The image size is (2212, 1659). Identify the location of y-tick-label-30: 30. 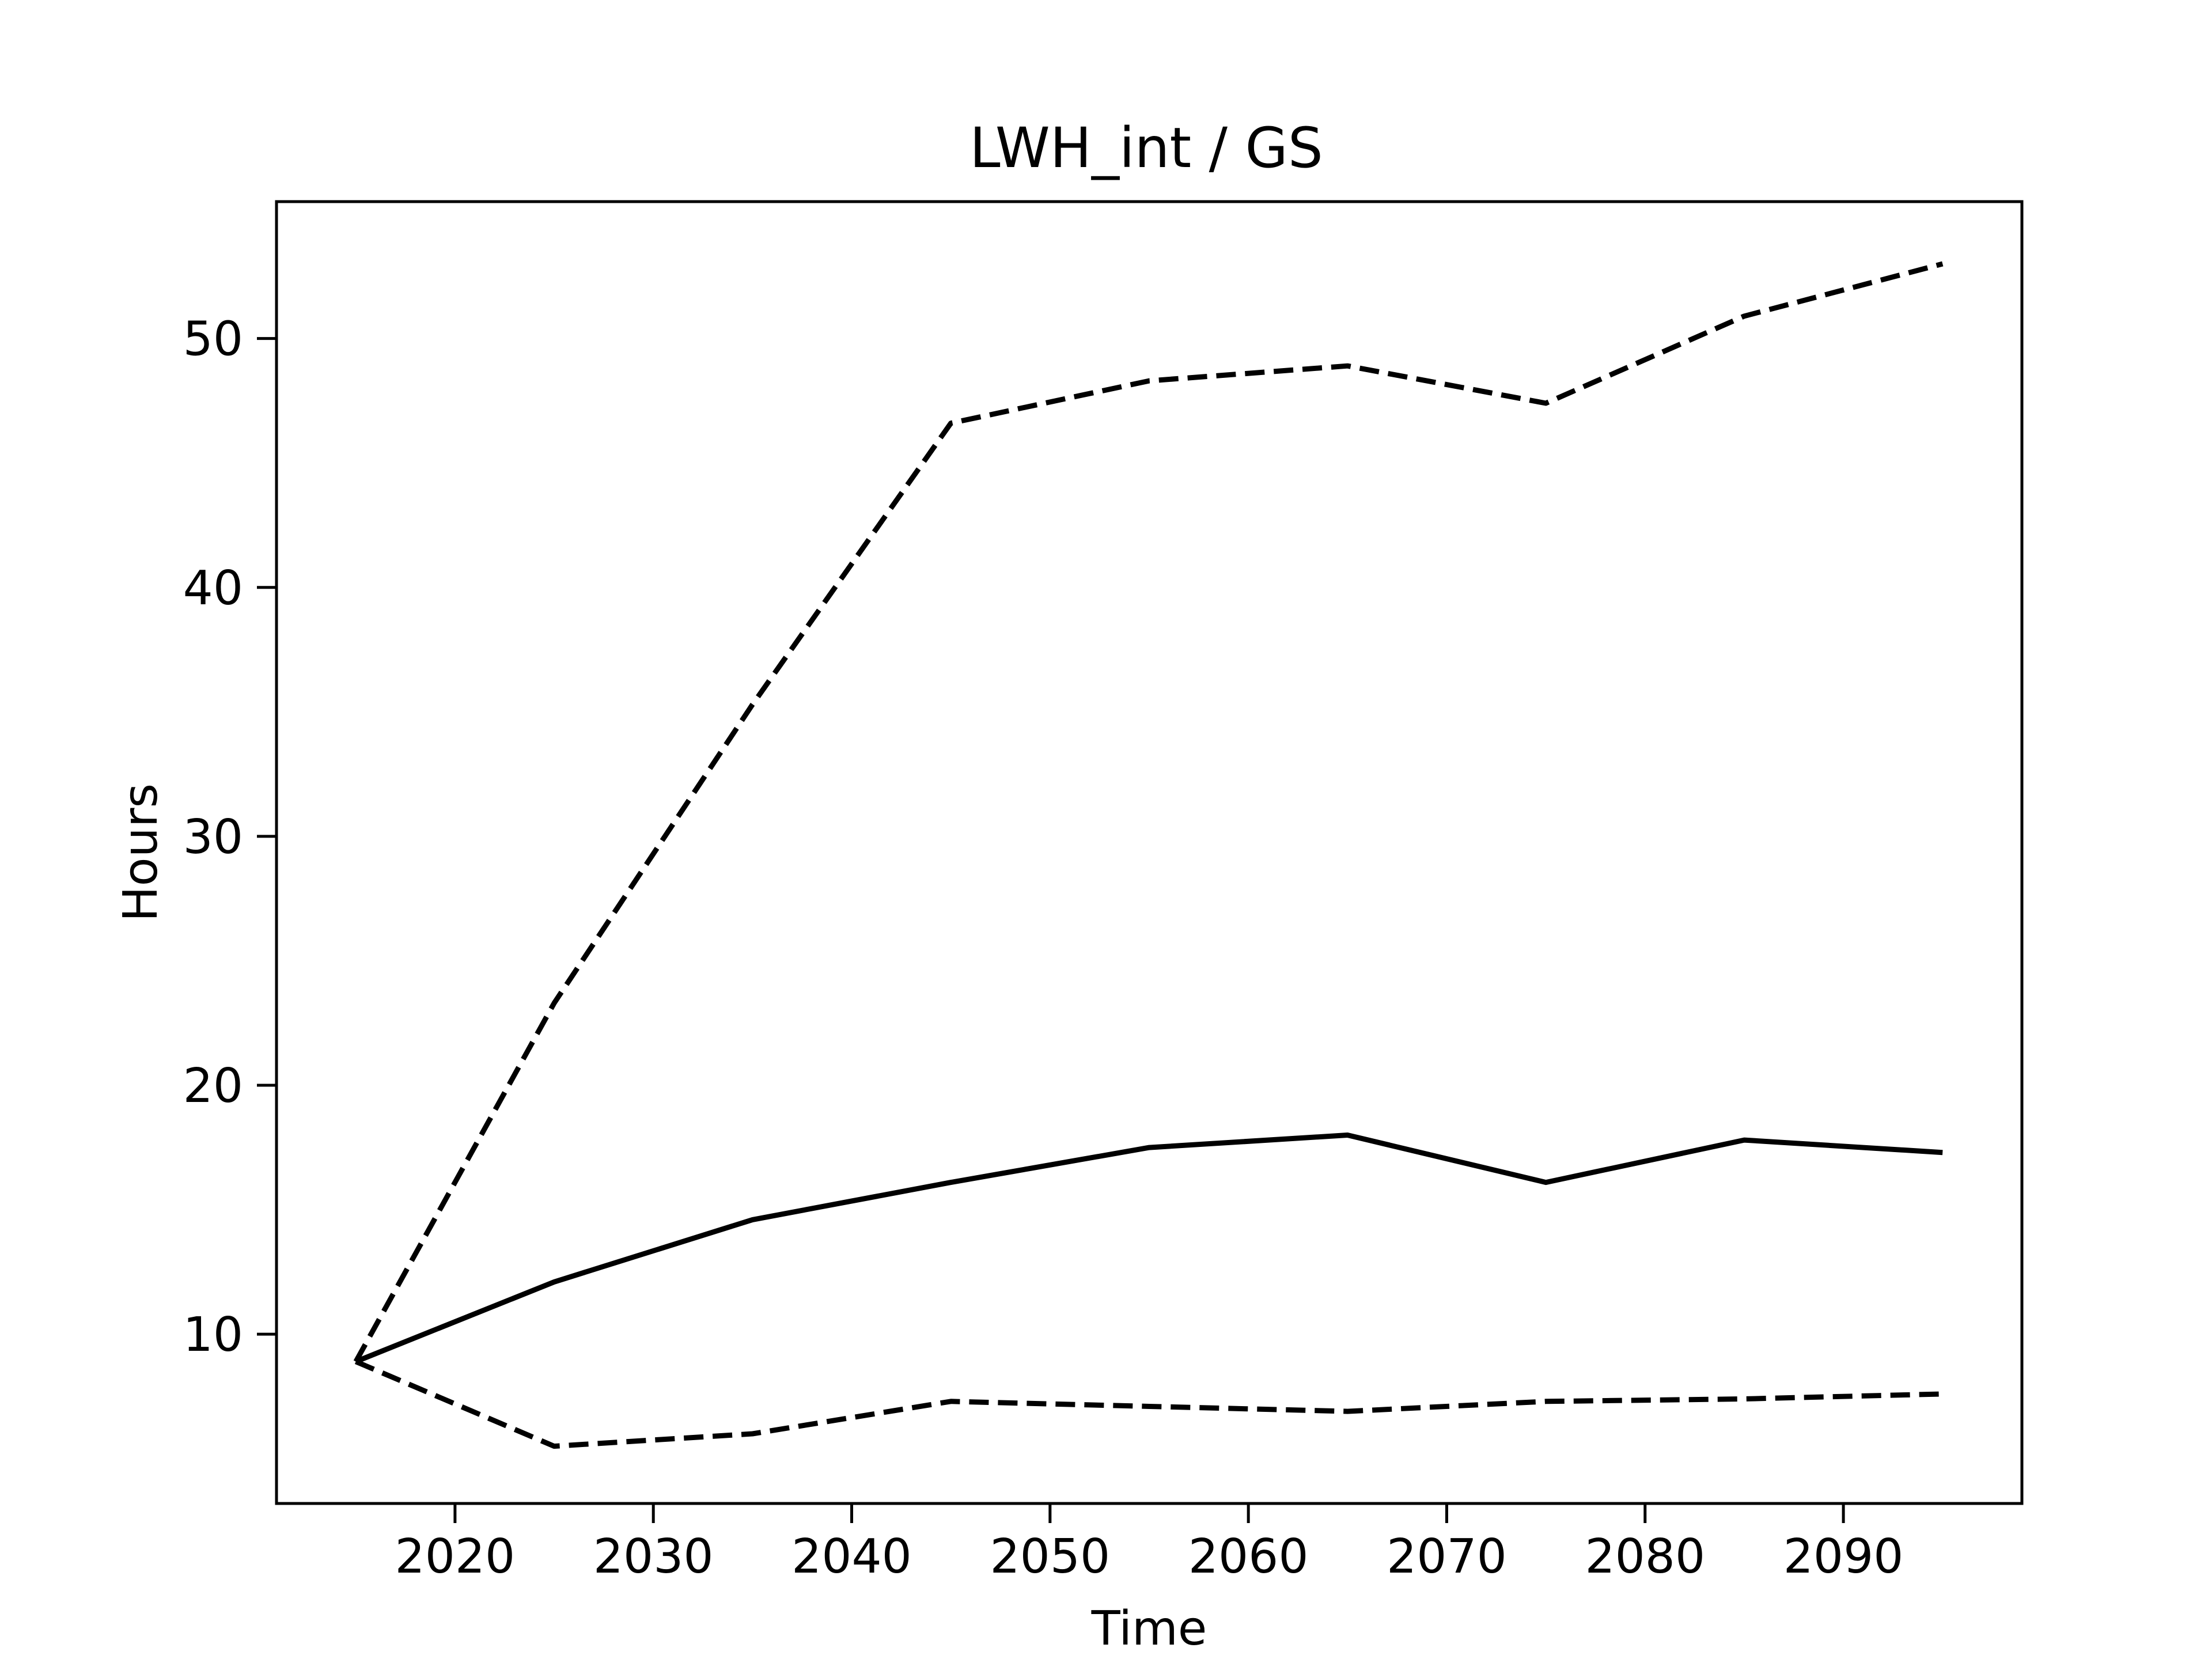
(213, 837).